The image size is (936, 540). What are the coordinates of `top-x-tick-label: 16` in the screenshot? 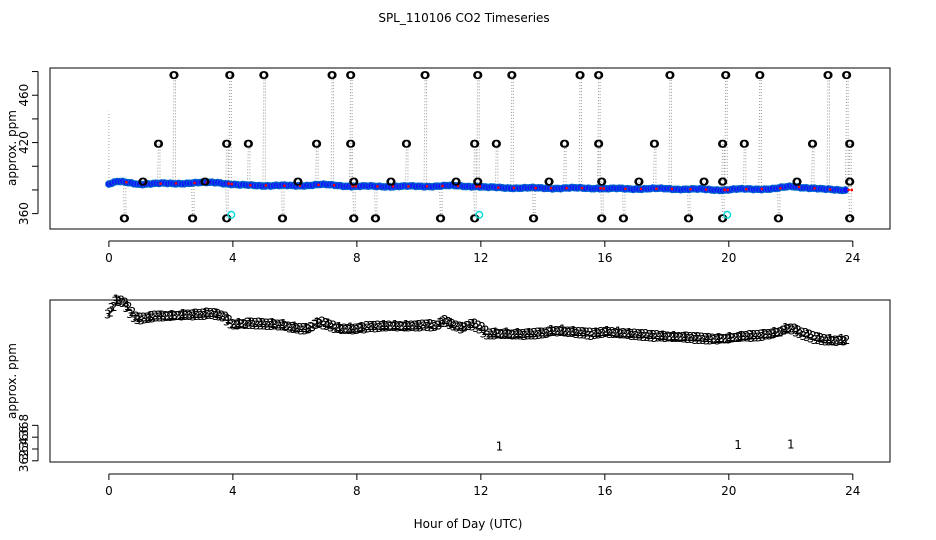 It's located at (604, 258).